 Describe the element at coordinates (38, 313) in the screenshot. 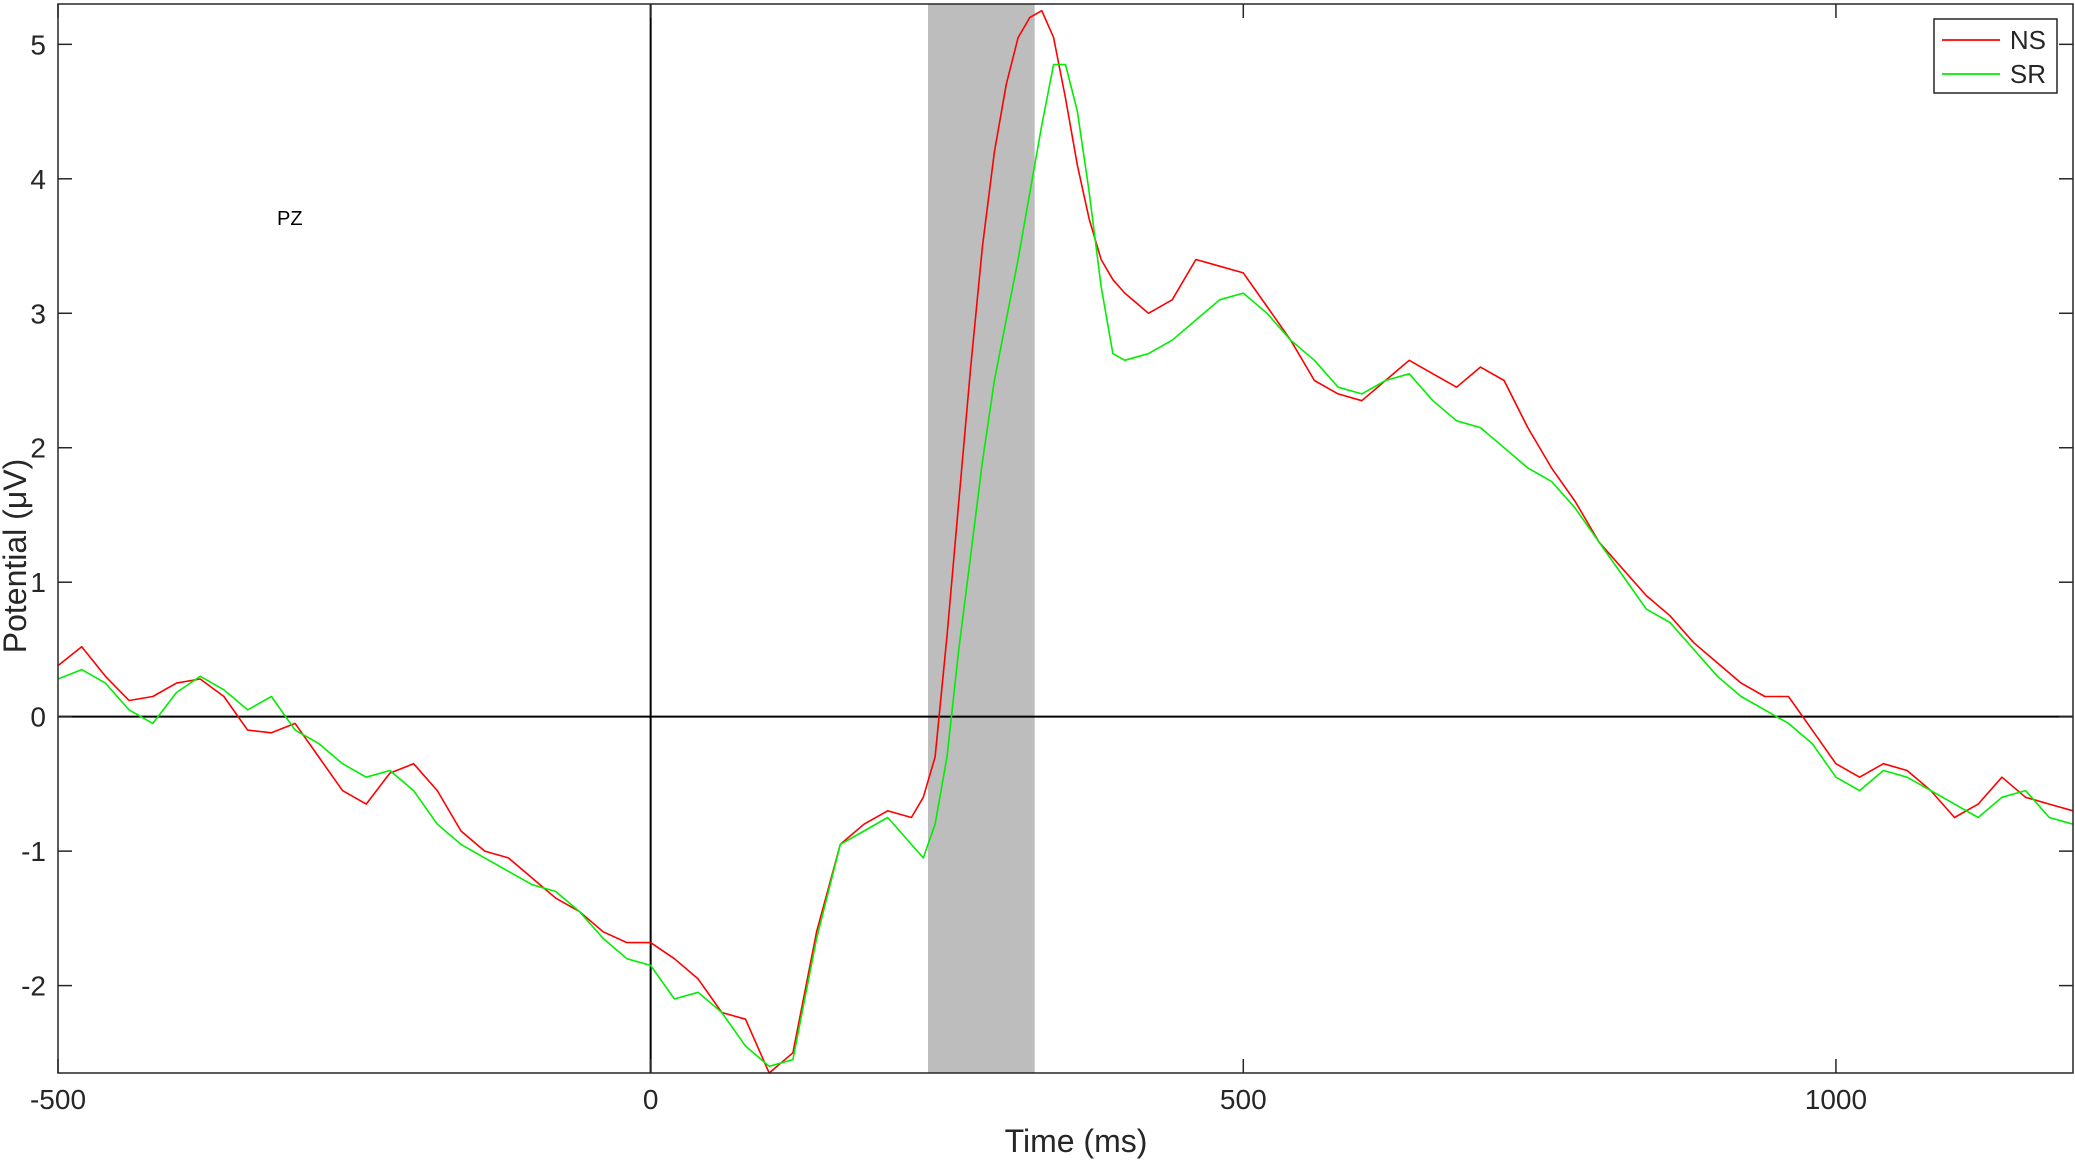

I see `y-tick-label: 3` at that location.